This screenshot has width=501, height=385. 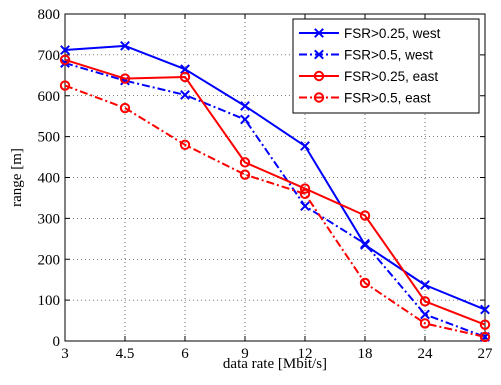 What do you see at coordinates (49, 97) in the screenshot?
I see `y-tick-label: 600` at bounding box center [49, 97].